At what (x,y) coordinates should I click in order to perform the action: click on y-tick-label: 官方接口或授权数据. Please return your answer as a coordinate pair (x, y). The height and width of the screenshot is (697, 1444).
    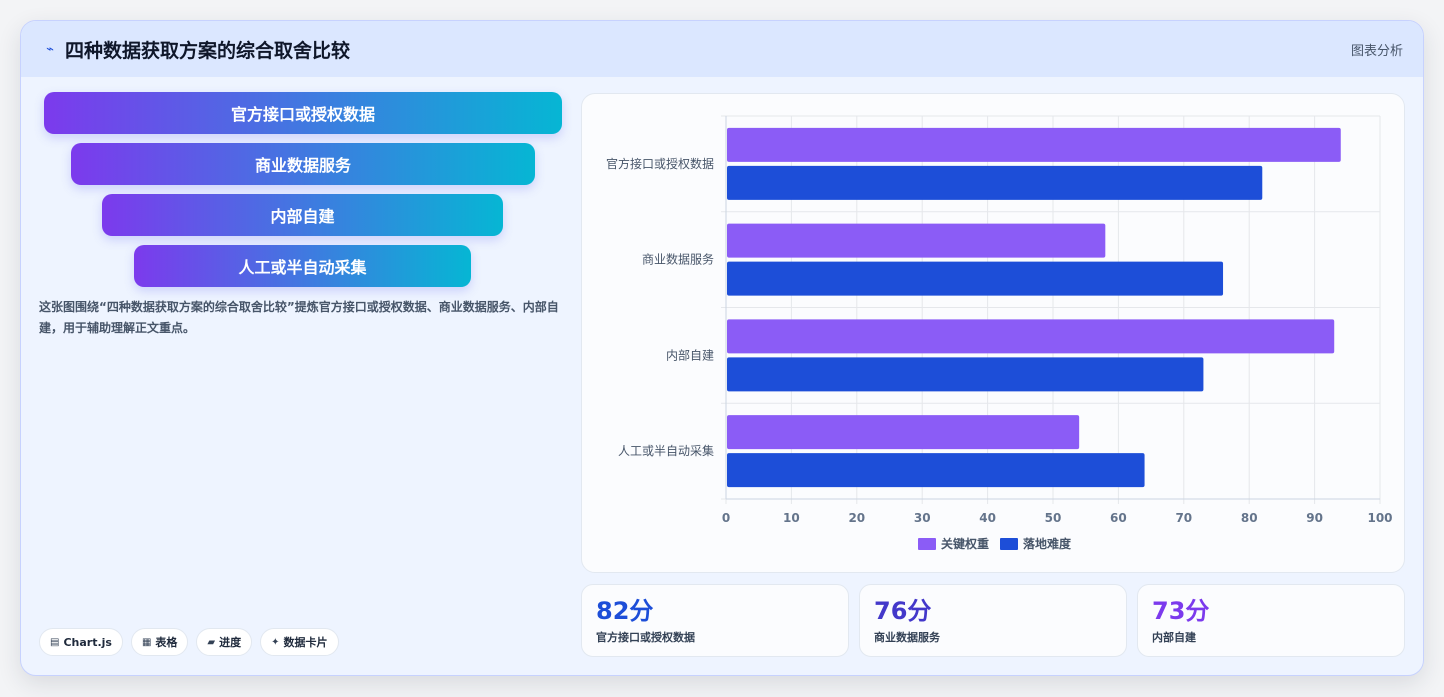
    Looking at the image, I should click on (660, 163).